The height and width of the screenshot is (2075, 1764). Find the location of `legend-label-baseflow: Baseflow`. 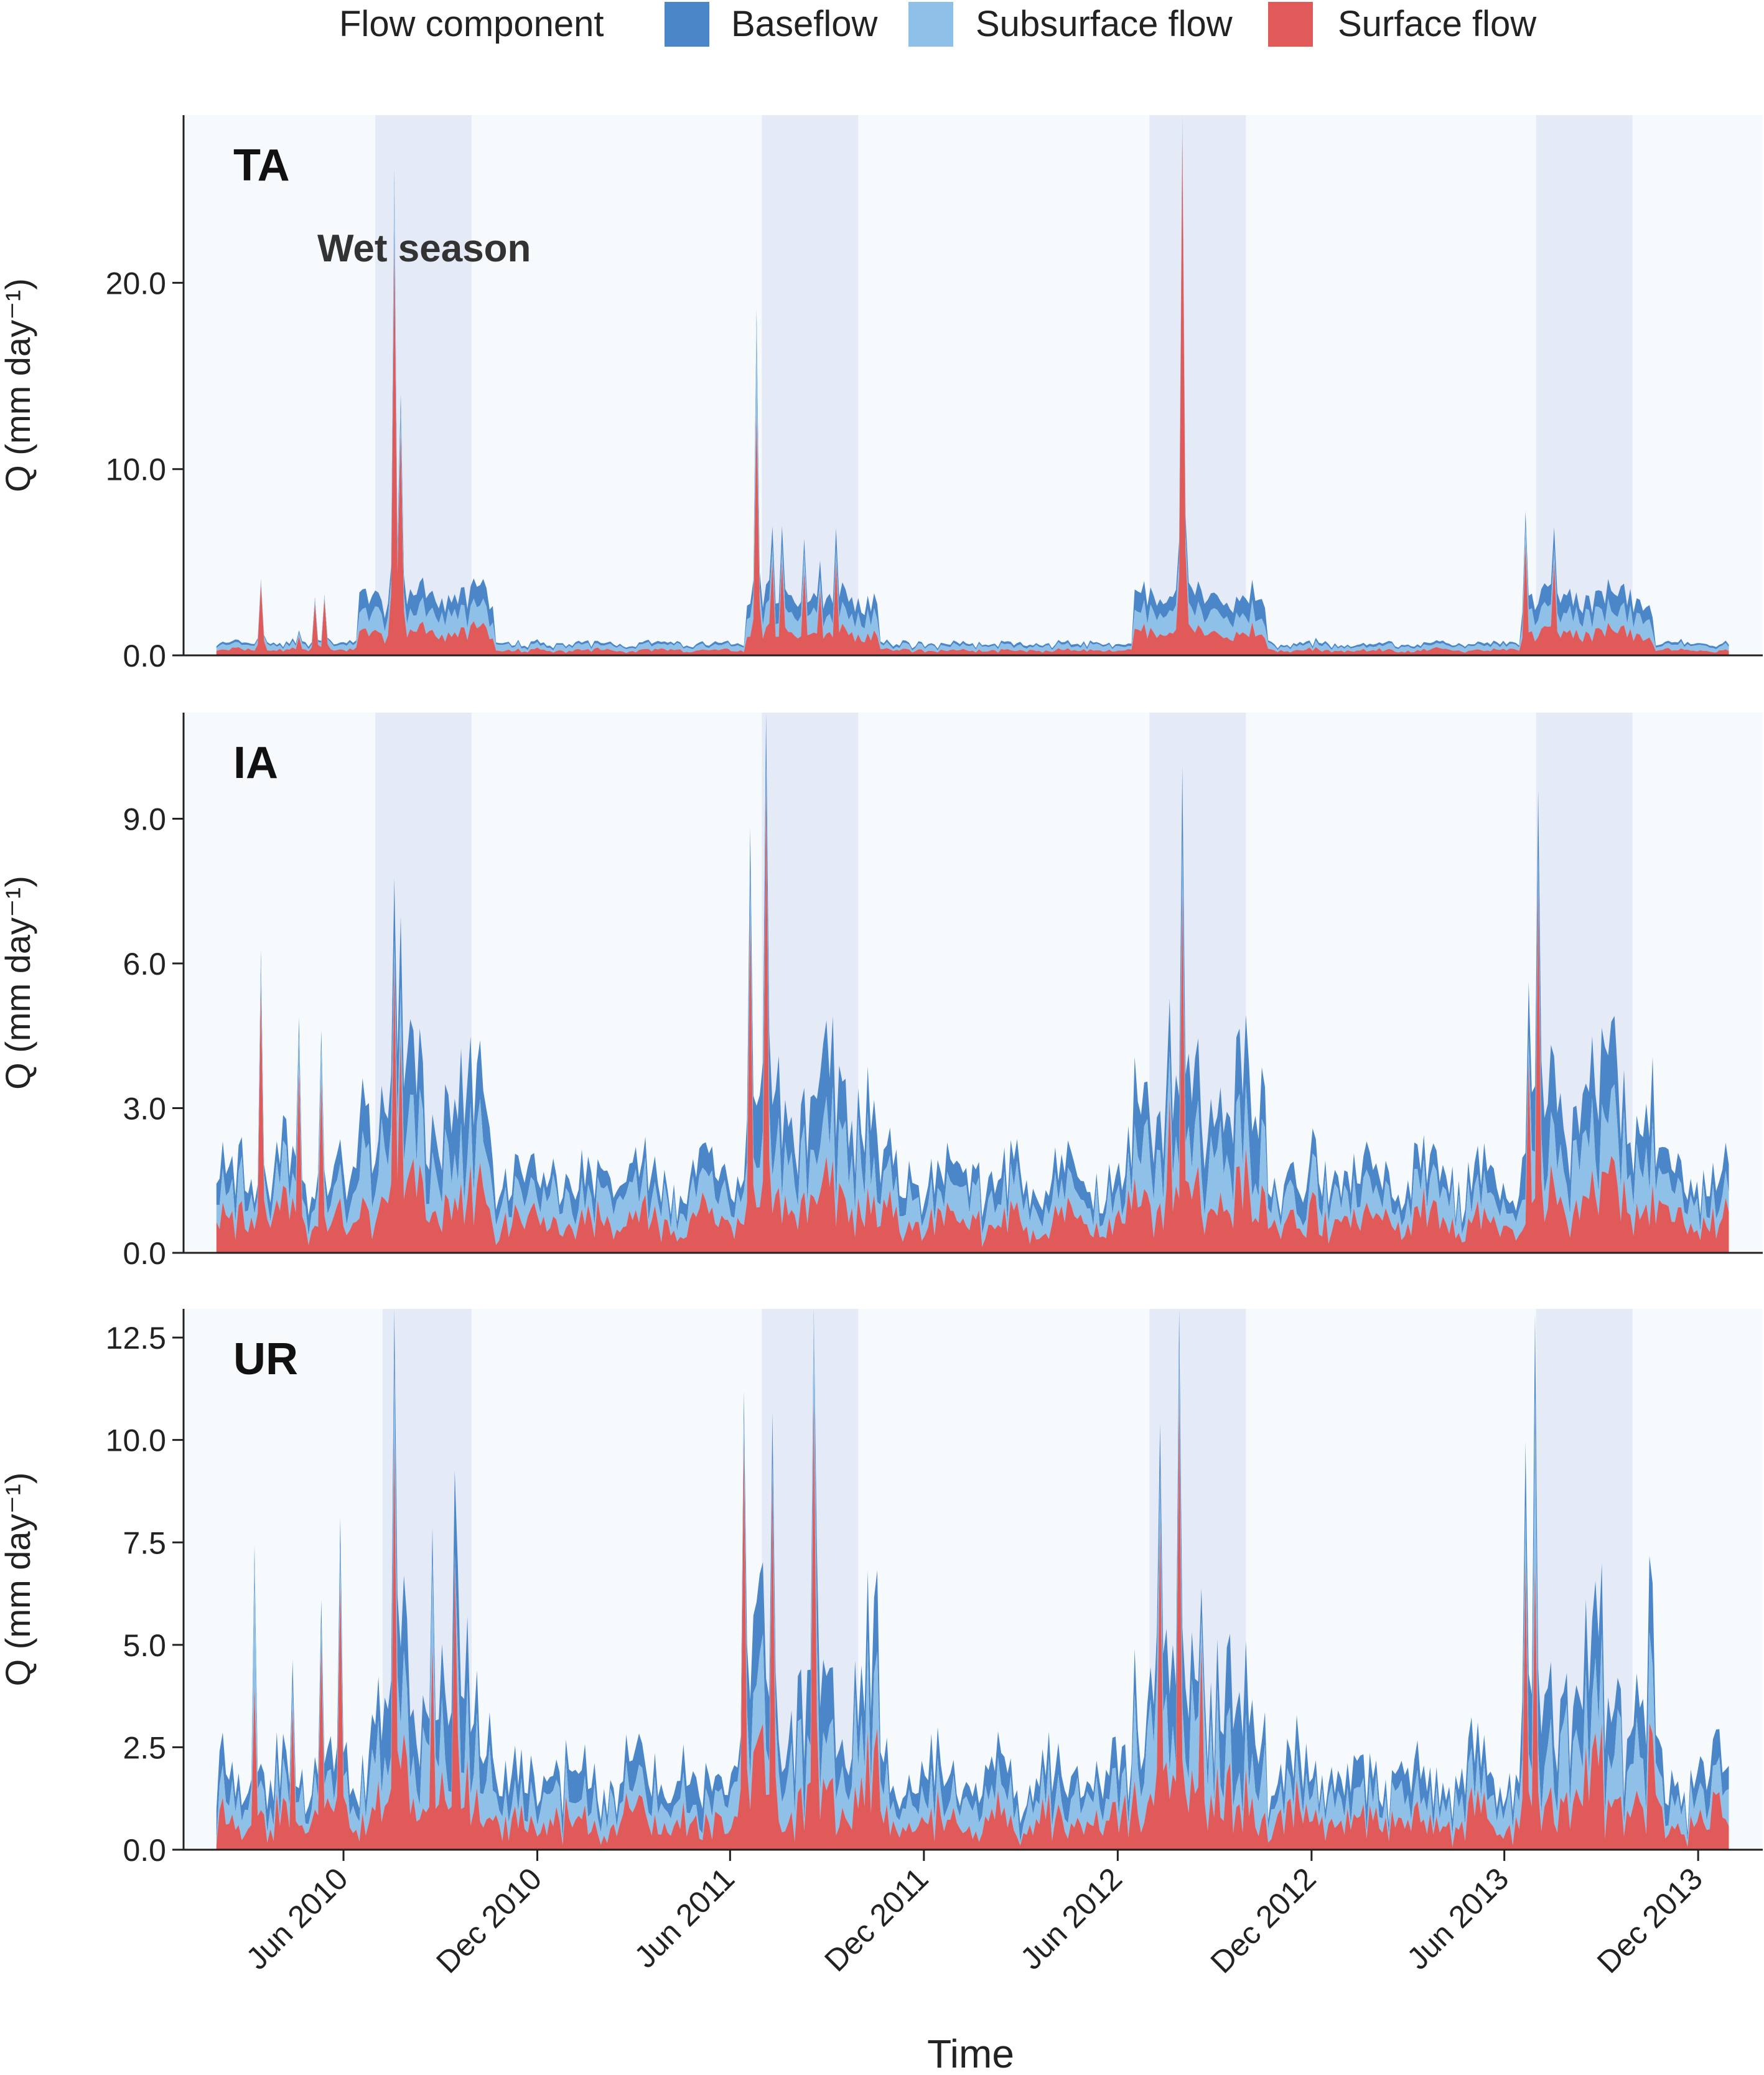

legend-label-baseflow: Baseflow is located at coordinates (805, 24).